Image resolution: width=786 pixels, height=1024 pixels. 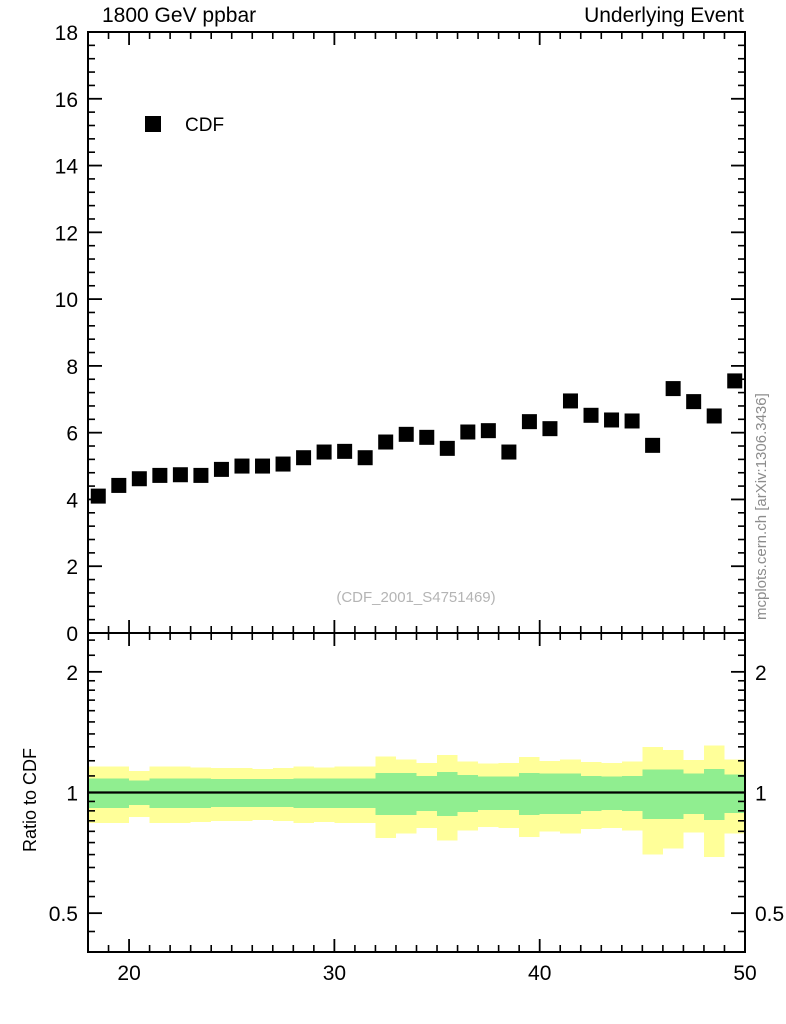 What do you see at coordinates (67, 334) in the screenshot?
I see `main-panel-y-tick-labels: 0 2 4 6 8 10 12 14 16 18` at bounding box center [67, 334].